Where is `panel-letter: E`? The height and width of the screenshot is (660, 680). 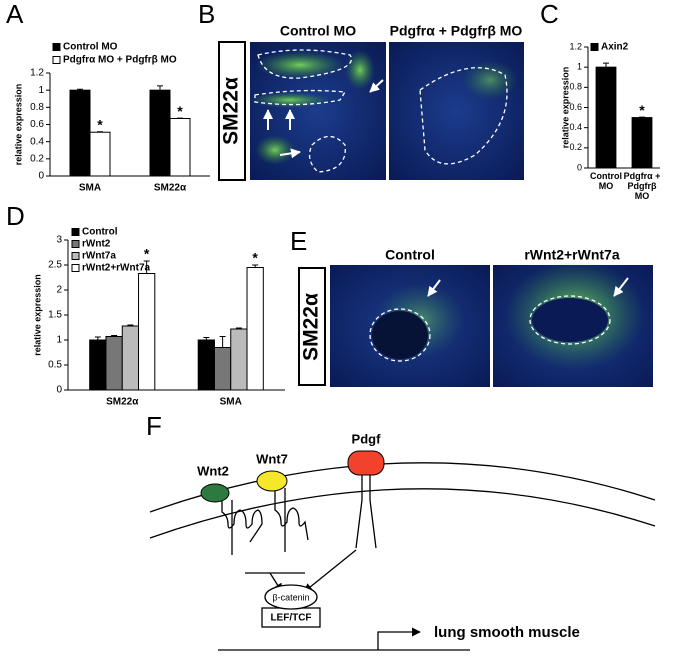 panel-letter: E is located at coordinates (298, 241).